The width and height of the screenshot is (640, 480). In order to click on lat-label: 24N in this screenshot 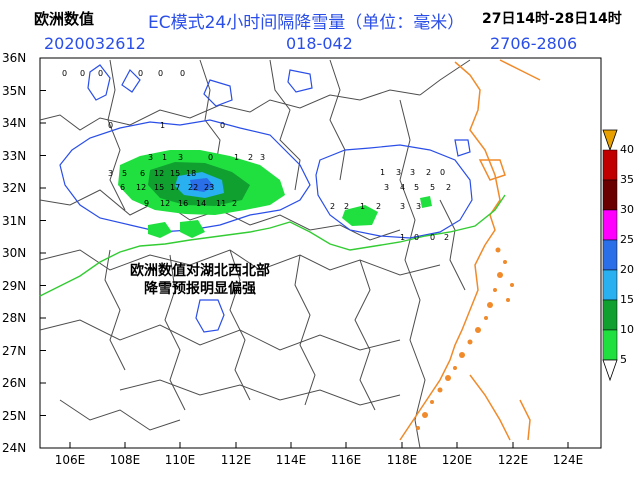, I will do `click(14, 448)`.